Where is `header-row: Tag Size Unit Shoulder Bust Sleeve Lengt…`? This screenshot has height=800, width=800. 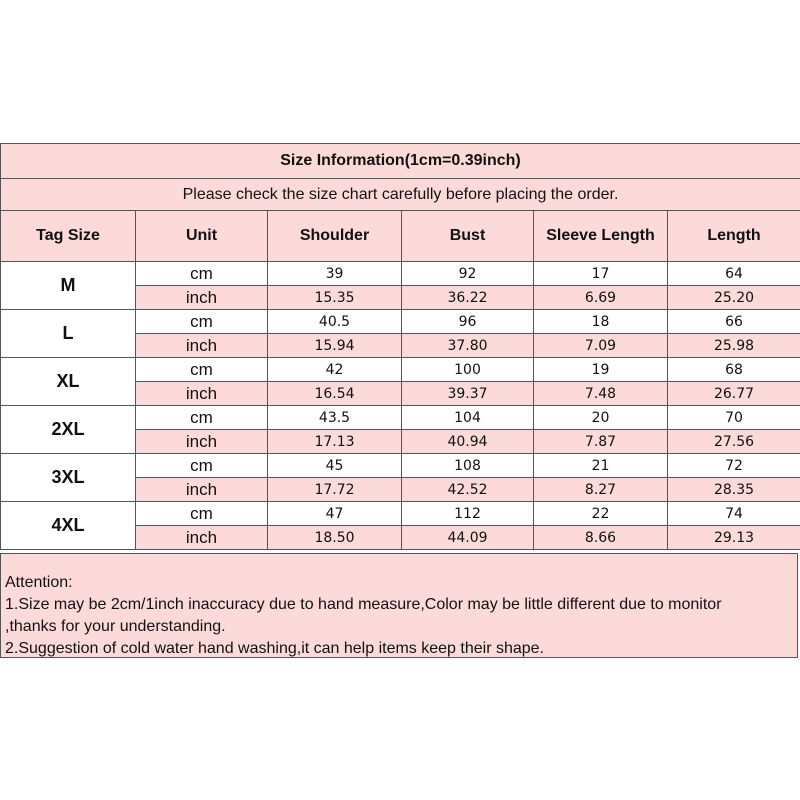
header-row: Tag Size Unit Shoulder Bust Sleeve Lengt… is located at coordinates (400, 236).